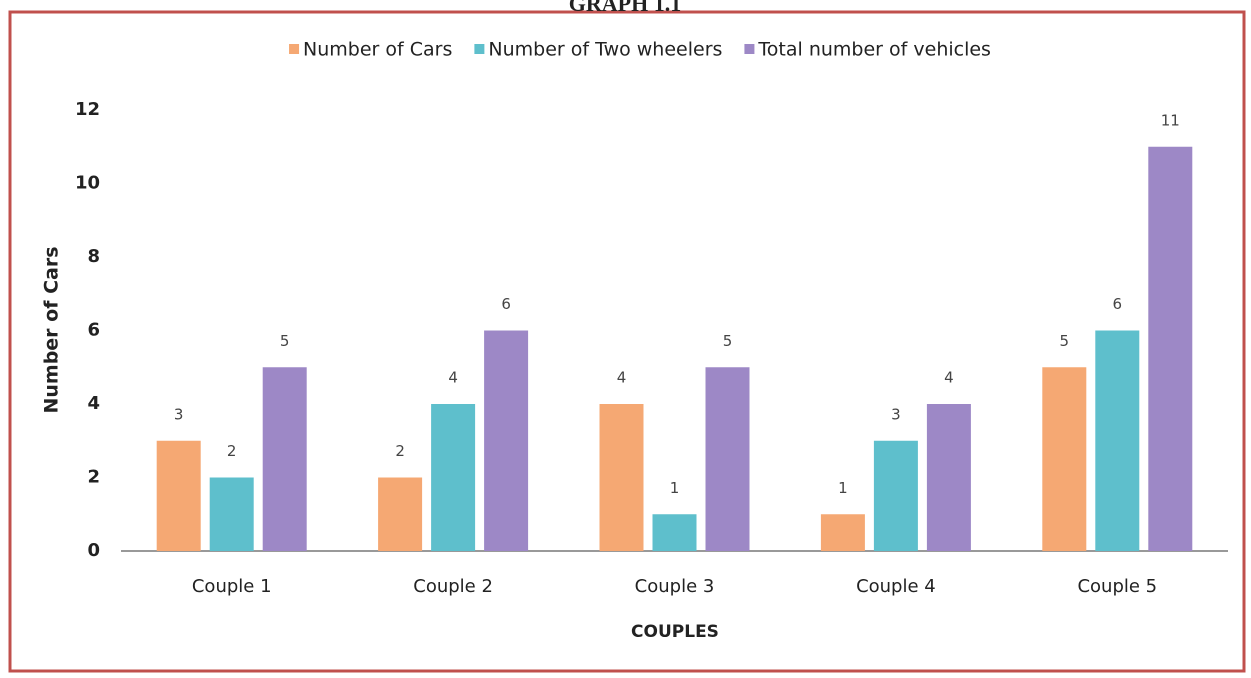 This screenshot has height=678, width=1251. I want to click on x-tick-label: Couple 5, so click(1117, 586).